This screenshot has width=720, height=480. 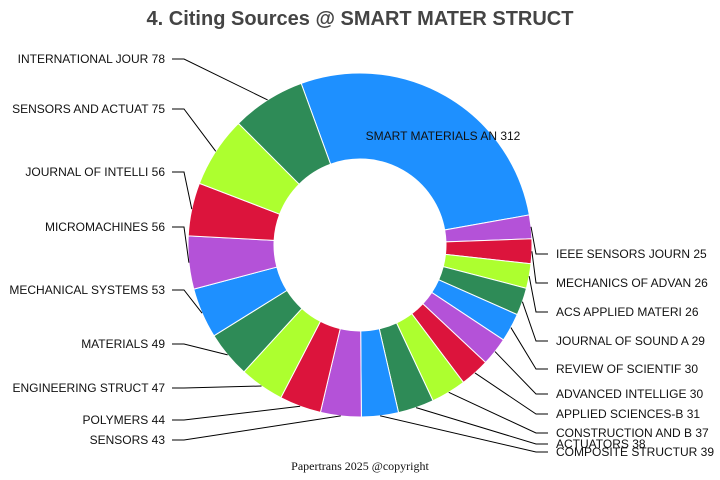 I want to click on leader-line-review-of-scientif, so click(x=529, y=348).